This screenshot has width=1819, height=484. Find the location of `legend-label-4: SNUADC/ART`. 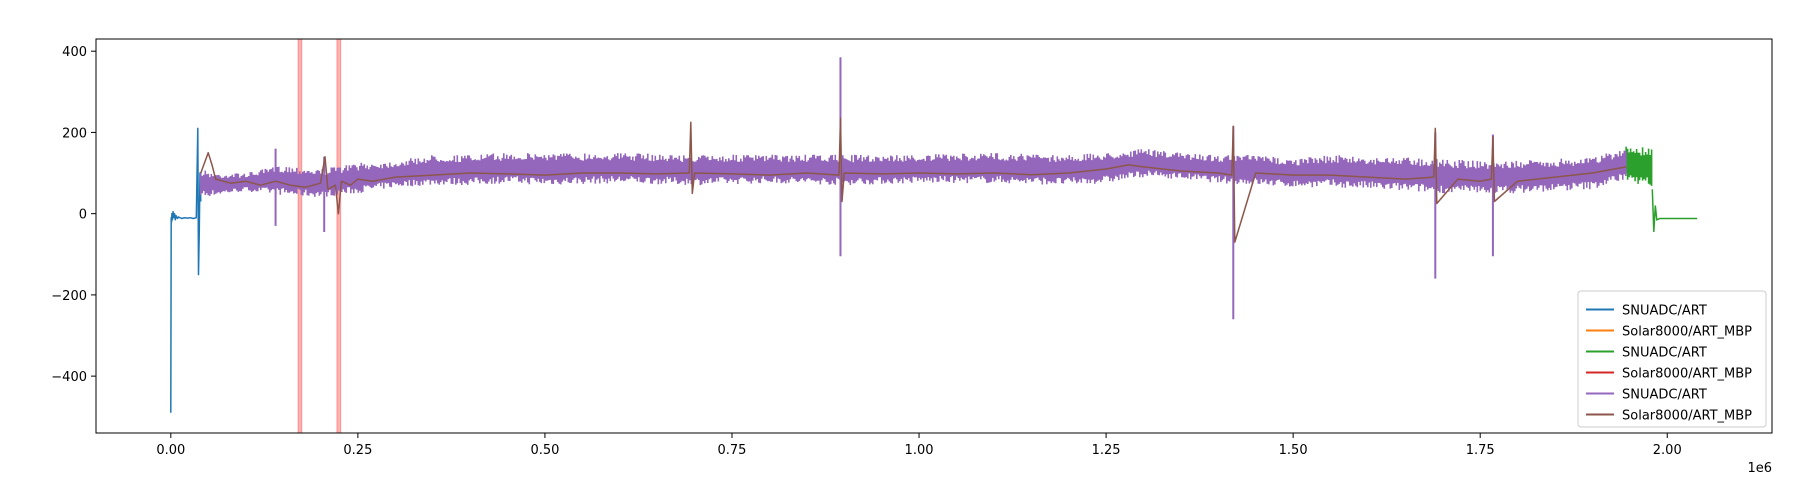

legend-label-4: SNUADC/ART is located at coordinates (1664, 395).